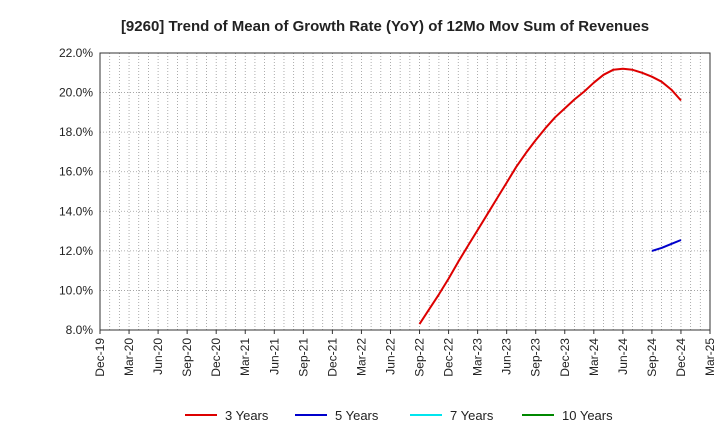 This screenshot has height=445, width=720. Describe the element at coordinates (587, 415) in the screenshot. I see `legend-label: 10 Years` at that location.